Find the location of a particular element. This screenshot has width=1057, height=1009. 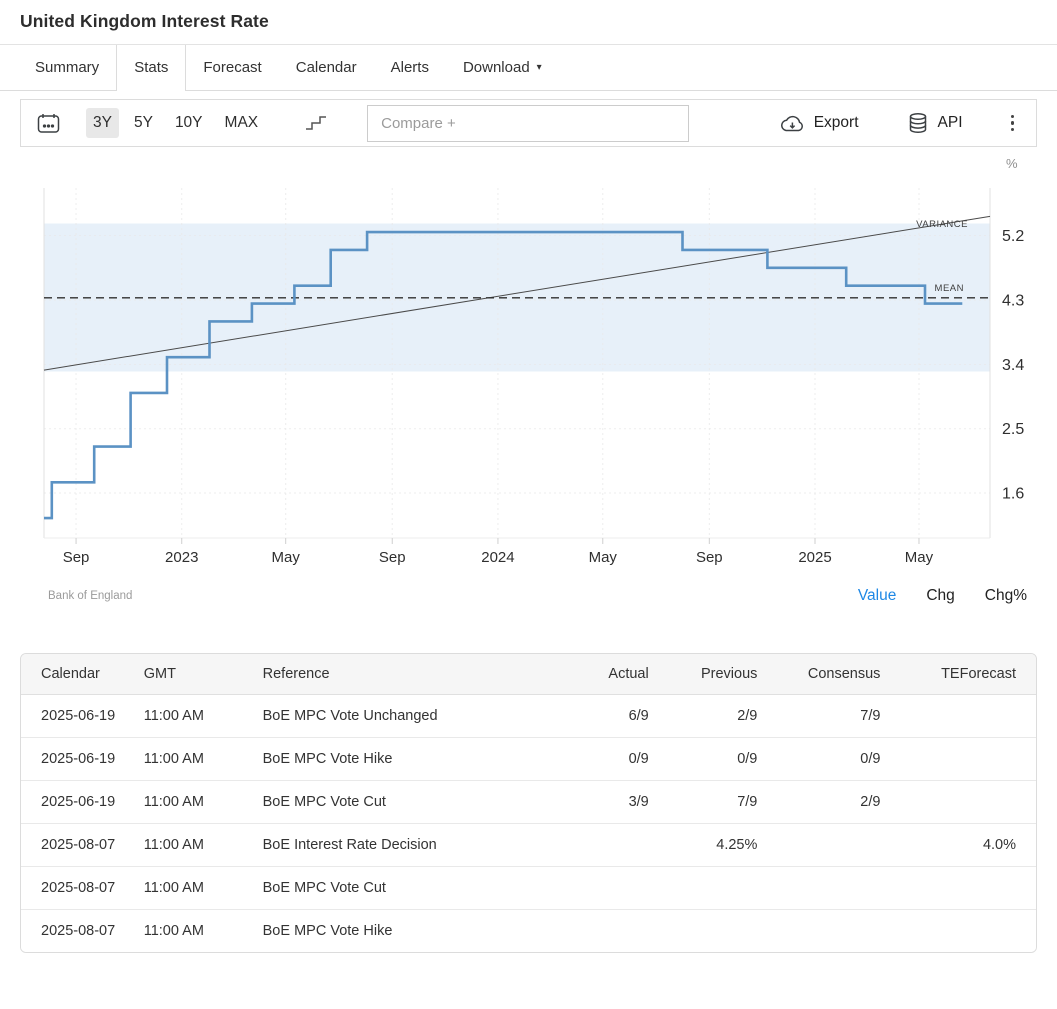

col-header-previous: Previous is located at coordinates (715, 674).